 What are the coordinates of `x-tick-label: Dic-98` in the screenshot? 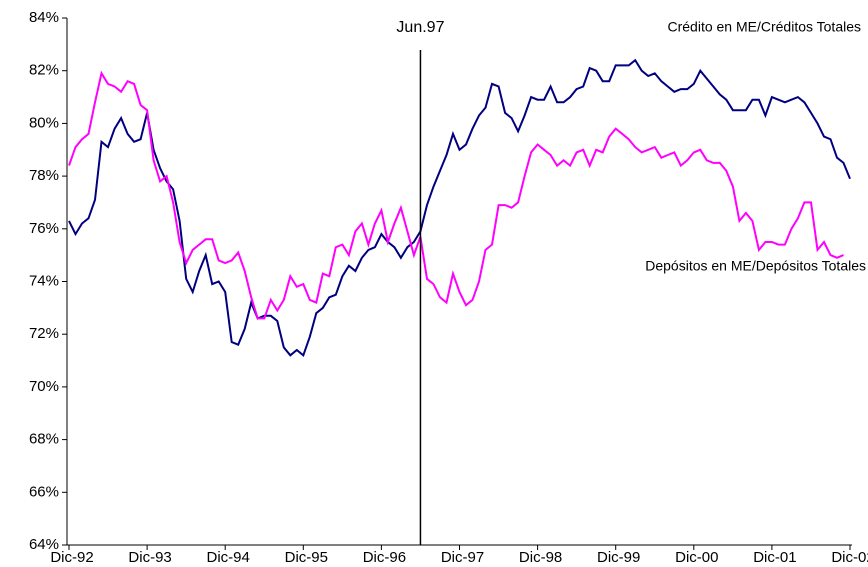 It's located at (540, 557).